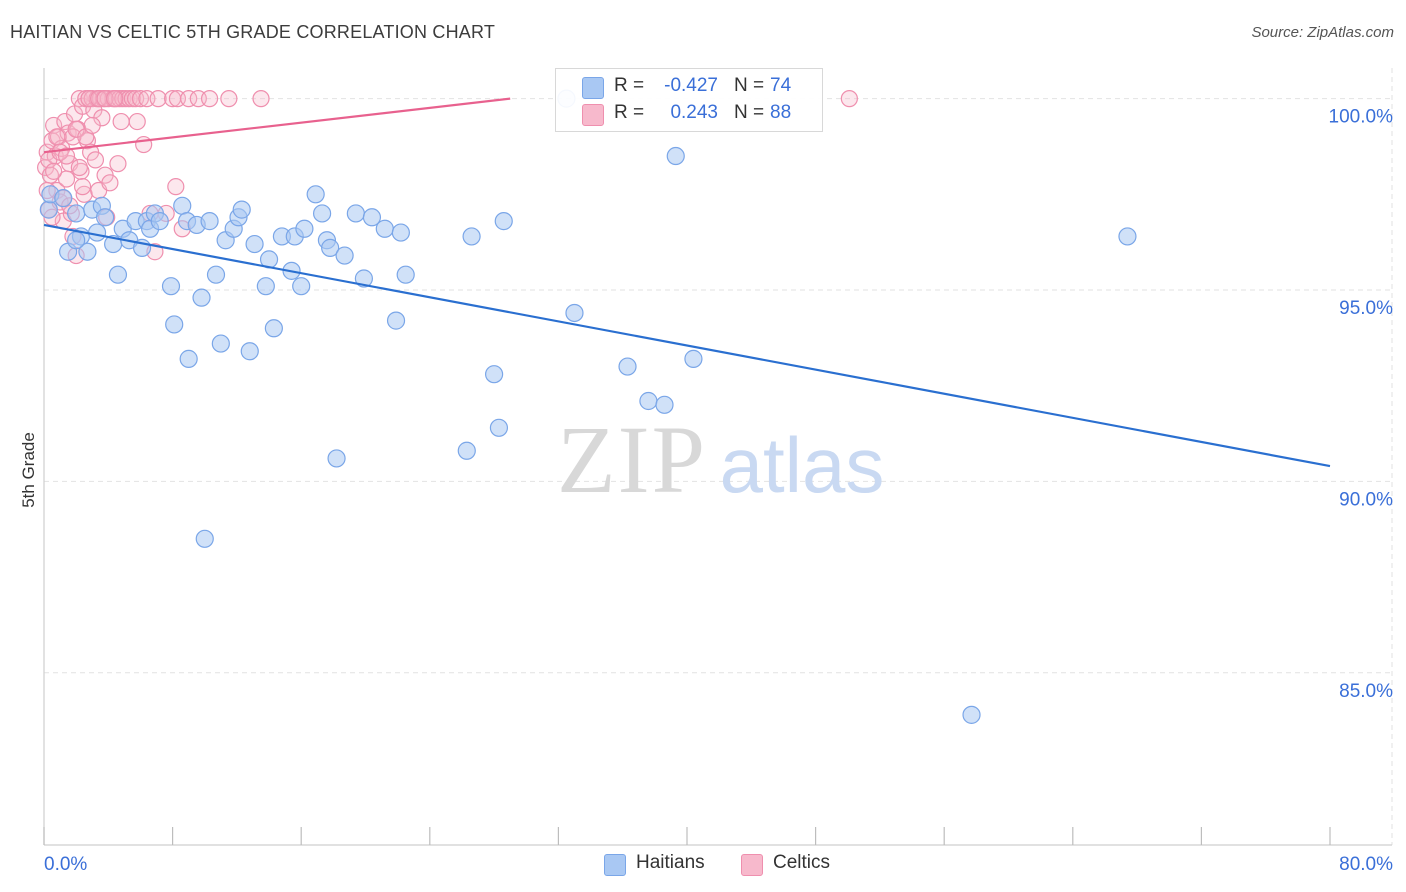  I want to click on celtics-trend-line, so click(277, 125).